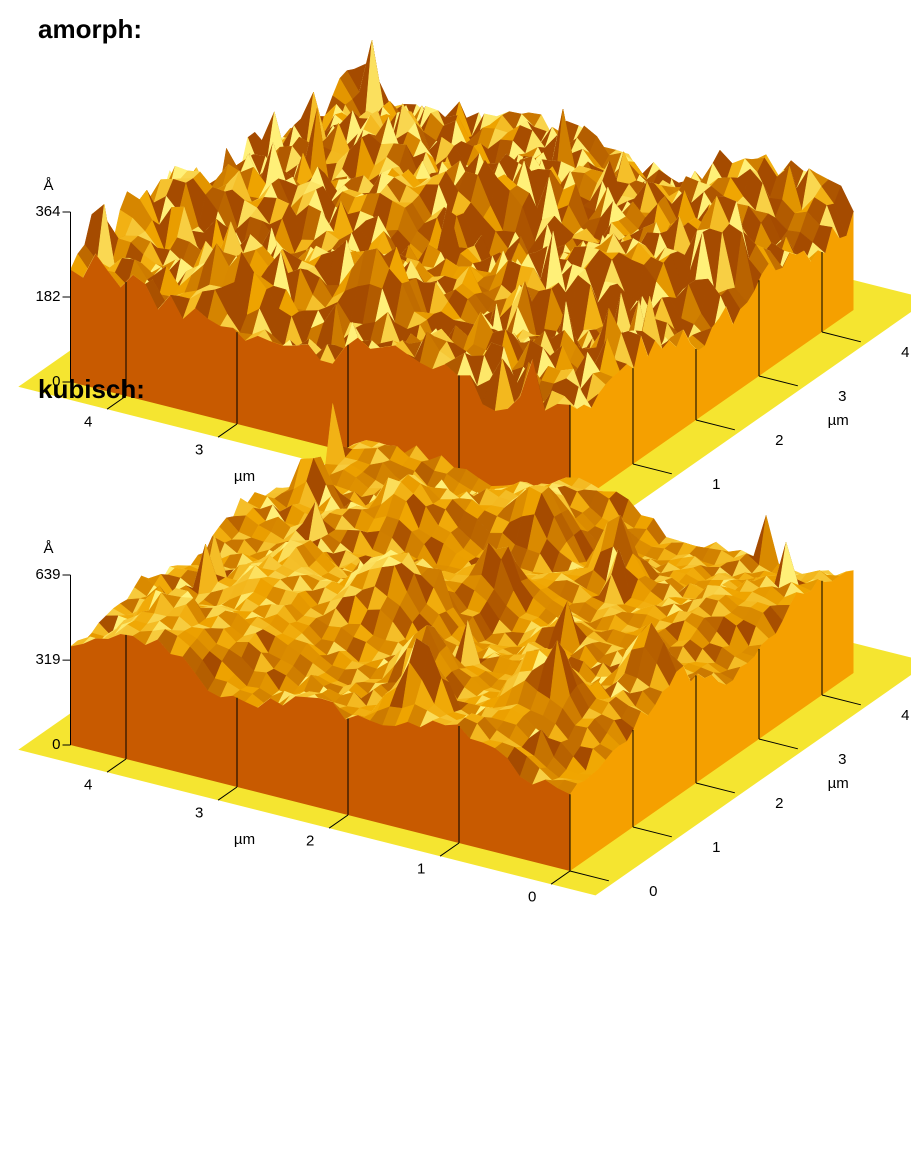 This screenshot has height=1157, width=911. Describe the element at coordinates (90, 29) in the screenshot. I see `panel-title: amorph:` at that location.